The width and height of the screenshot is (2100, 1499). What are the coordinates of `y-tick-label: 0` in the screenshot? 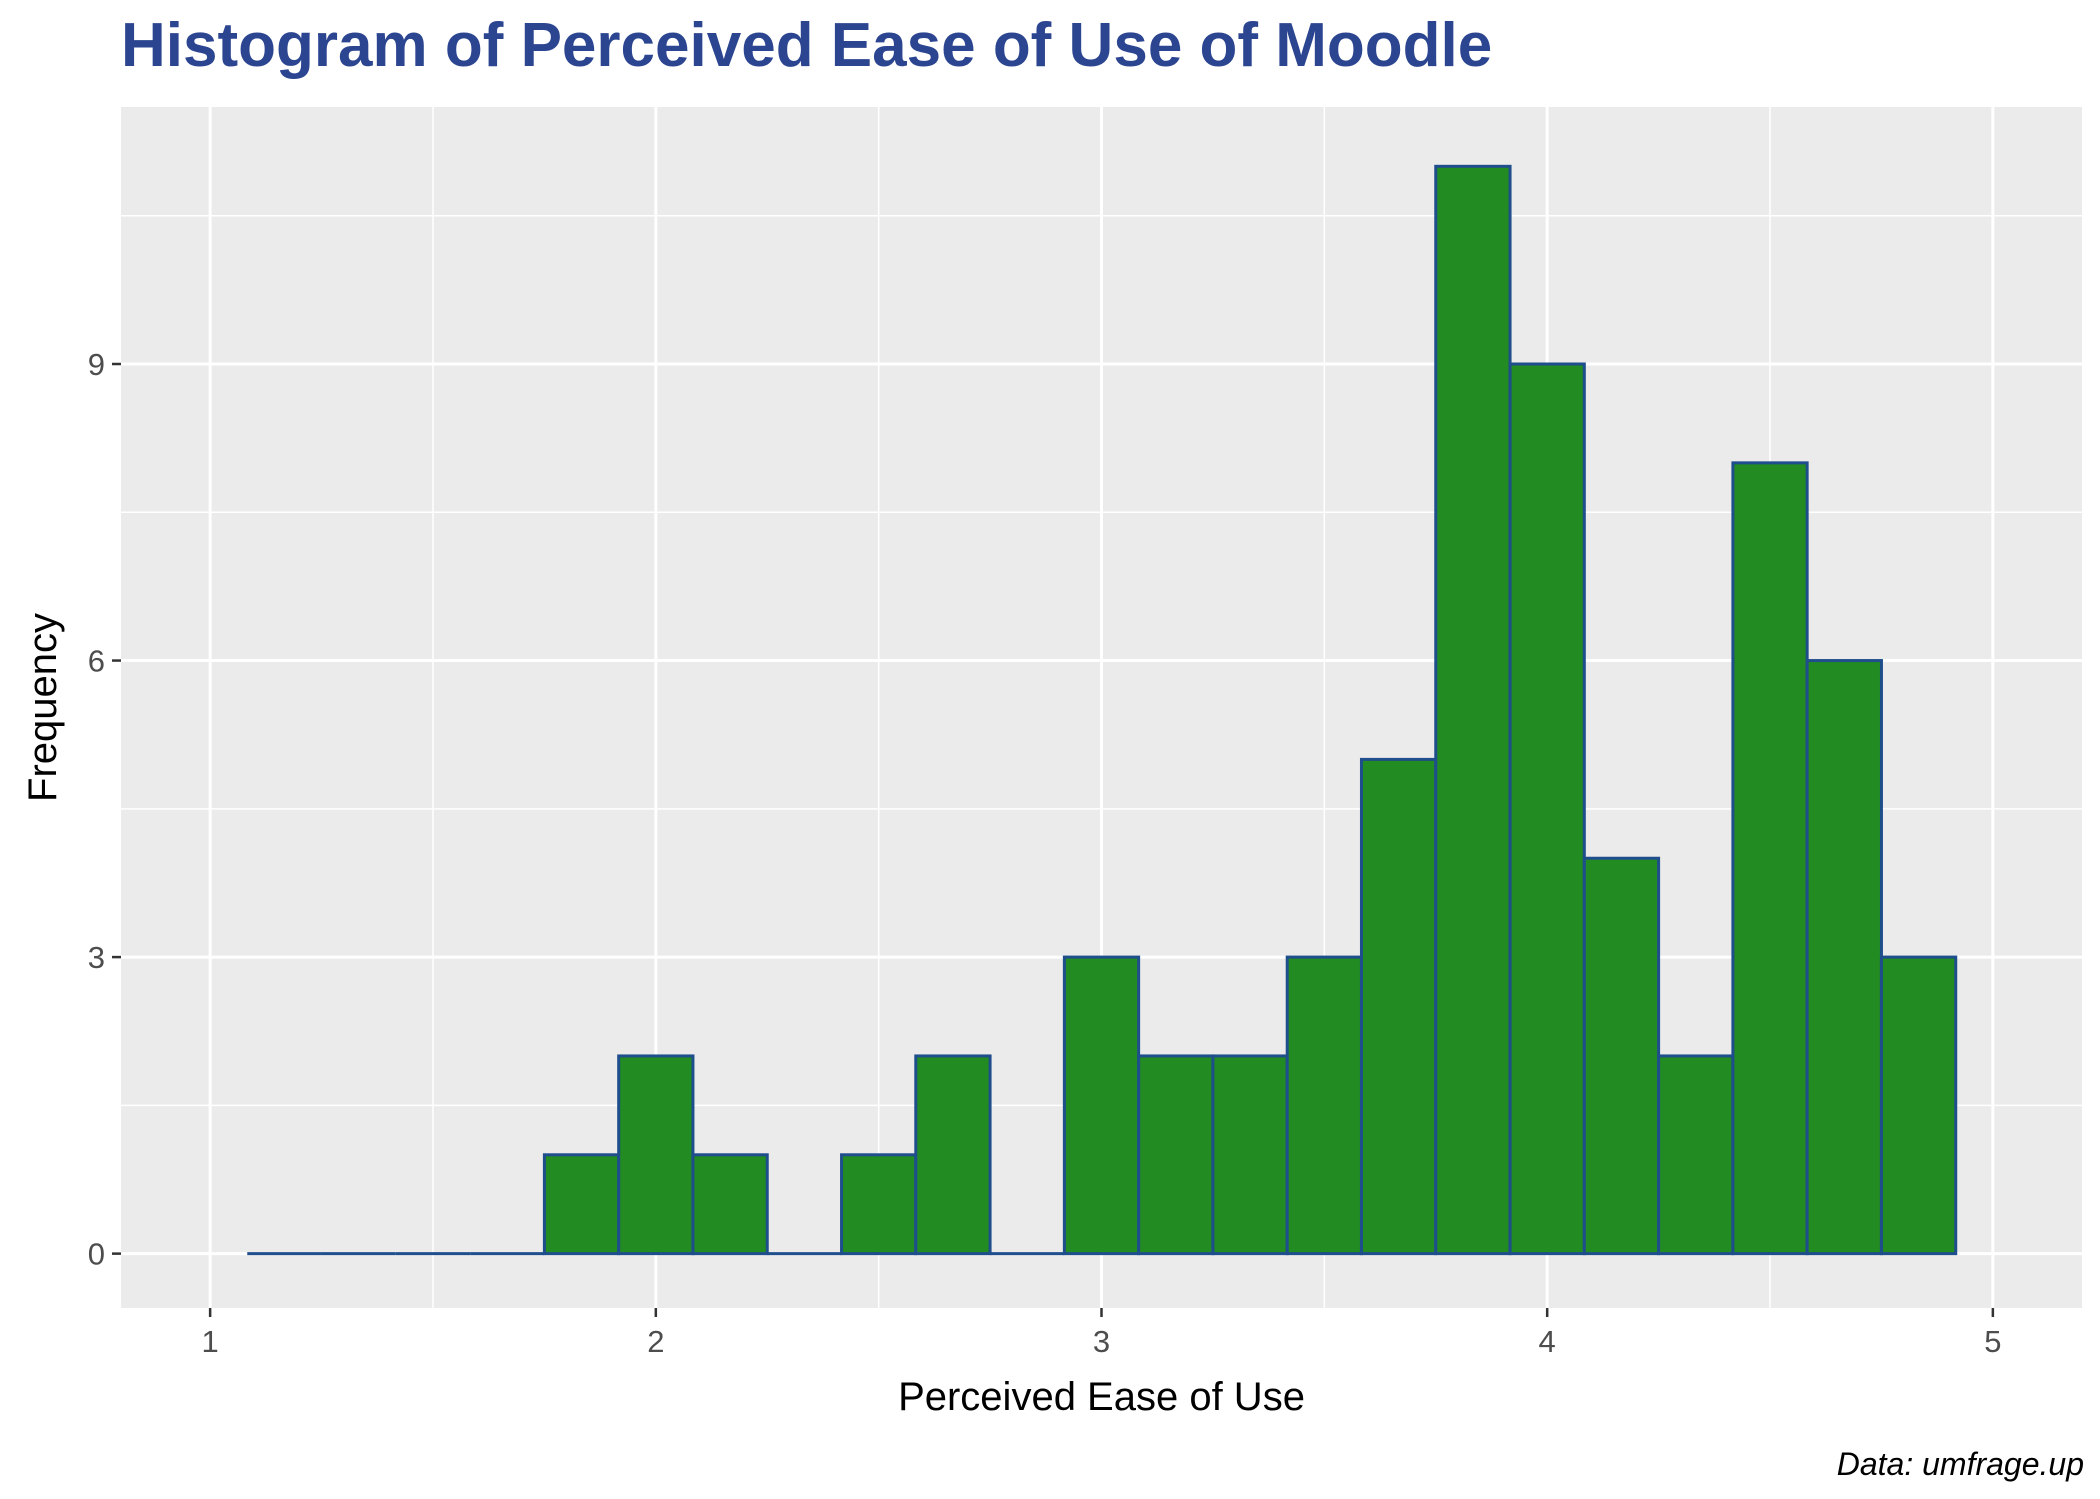 It's located at (96, 1254).